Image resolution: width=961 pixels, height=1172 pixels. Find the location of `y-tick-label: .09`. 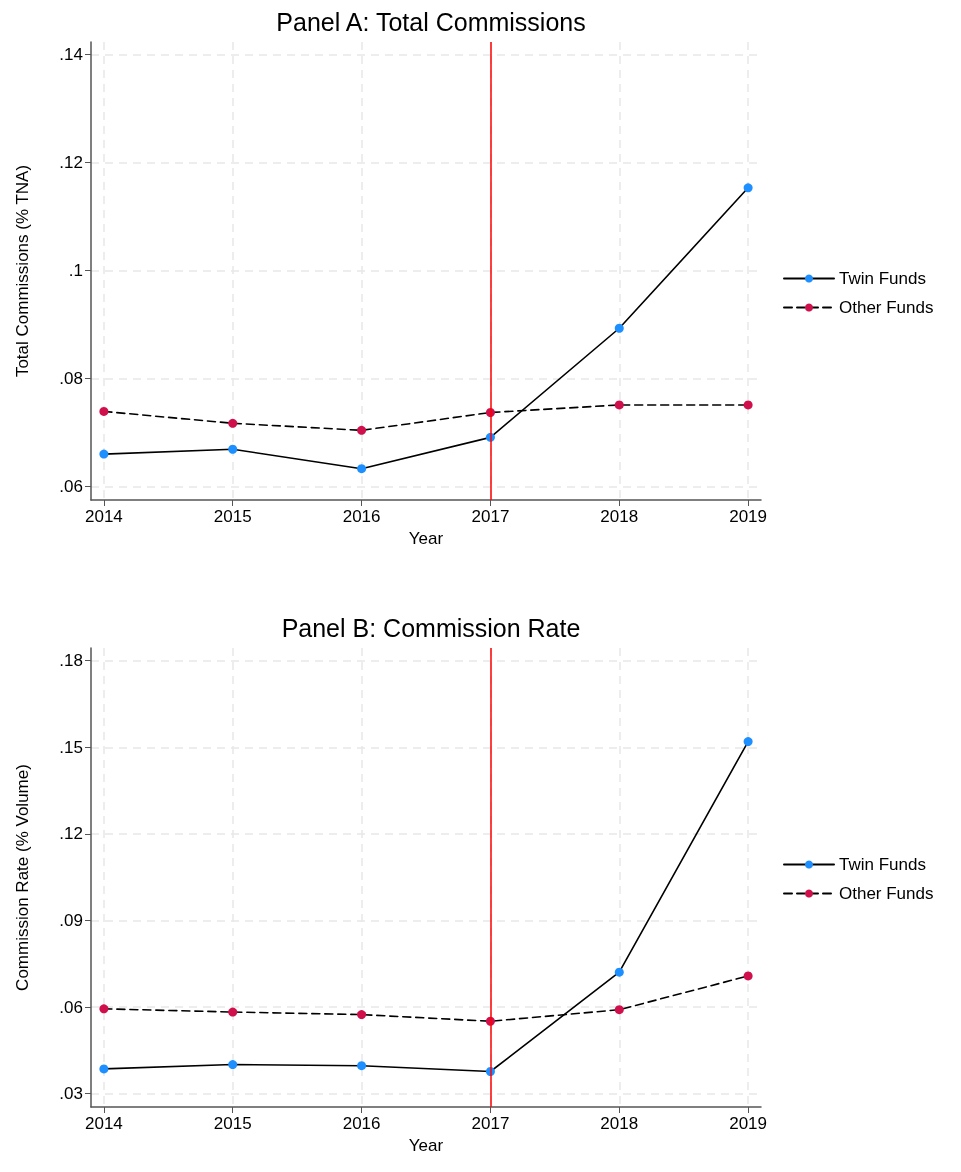

y-tick-label: .09 is located at coordinates (71, 921).